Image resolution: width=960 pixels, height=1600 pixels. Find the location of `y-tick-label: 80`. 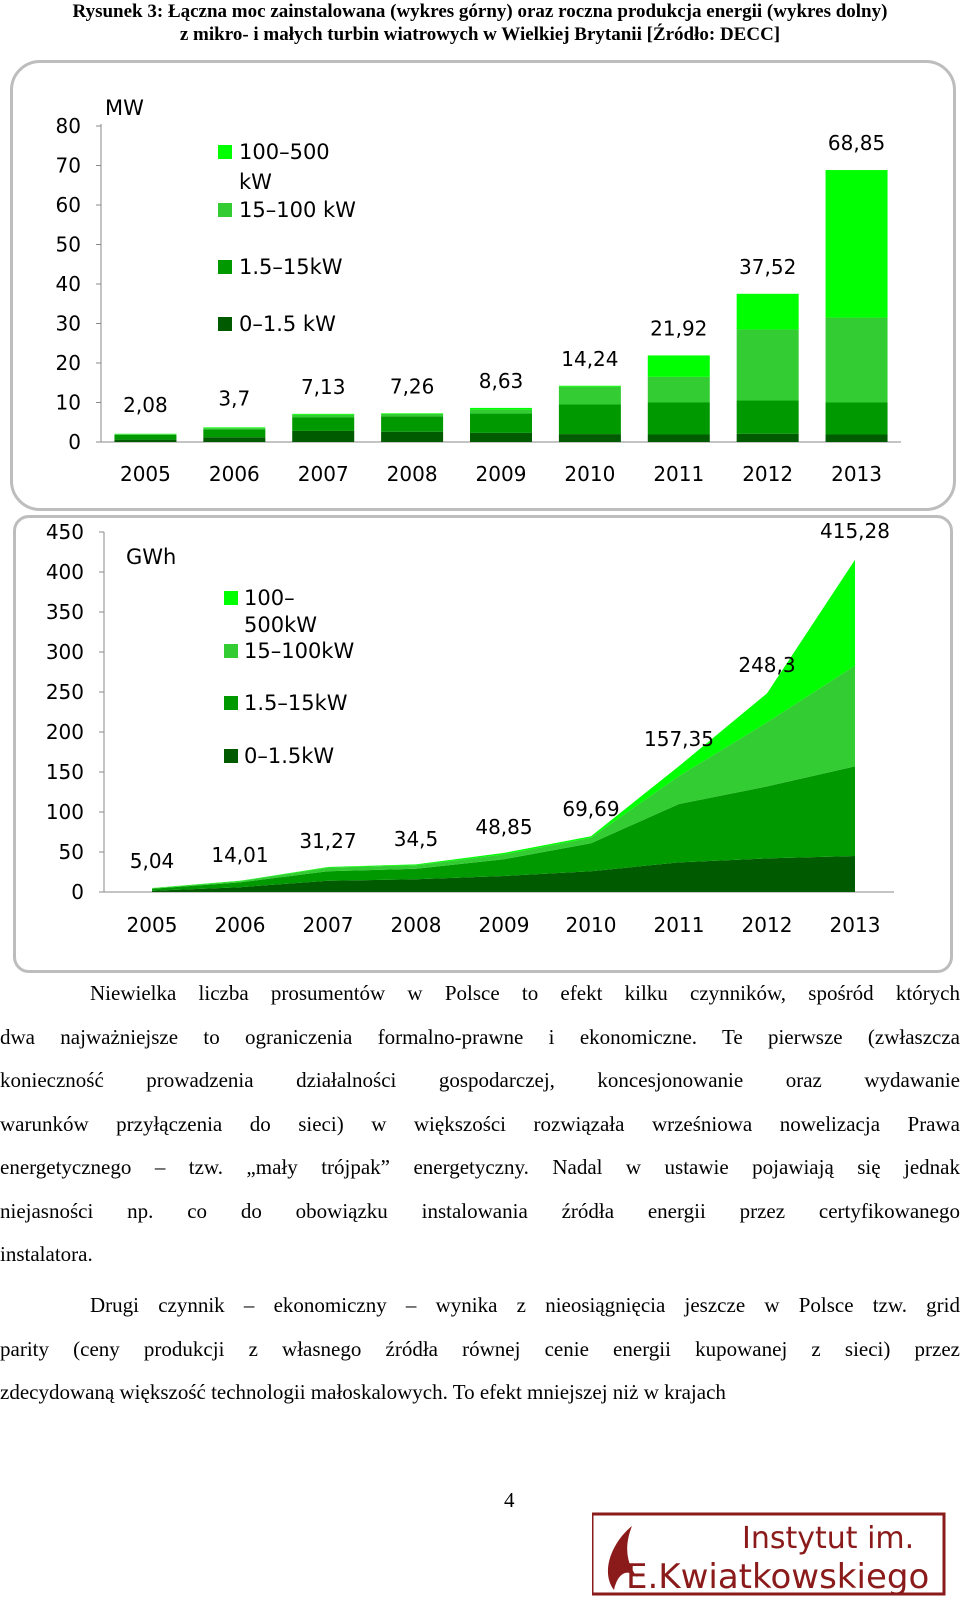

y-tick-label: 80 is located at coordinates (68, 126).